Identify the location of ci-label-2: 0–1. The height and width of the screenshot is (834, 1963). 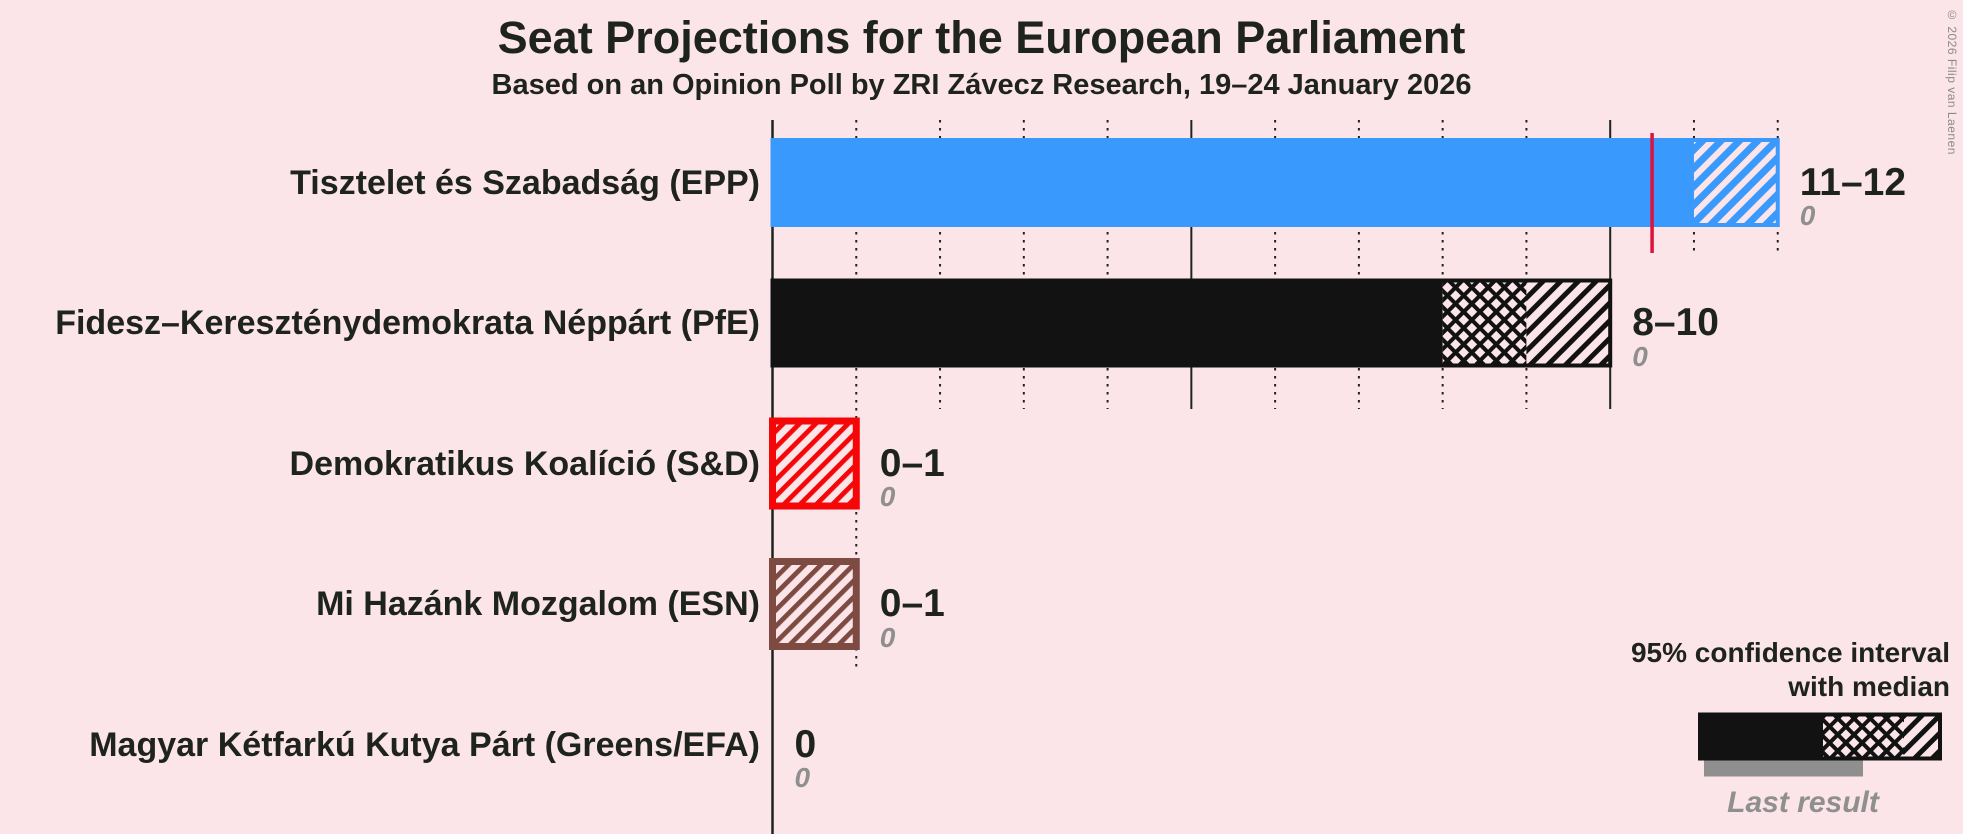
(912, 463).